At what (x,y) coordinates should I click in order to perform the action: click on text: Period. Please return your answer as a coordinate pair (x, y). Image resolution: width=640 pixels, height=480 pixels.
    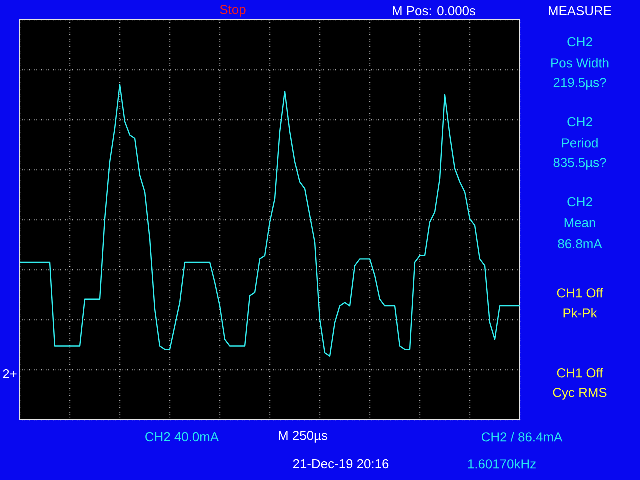
    Looking at the image, I should click on (580, 143).